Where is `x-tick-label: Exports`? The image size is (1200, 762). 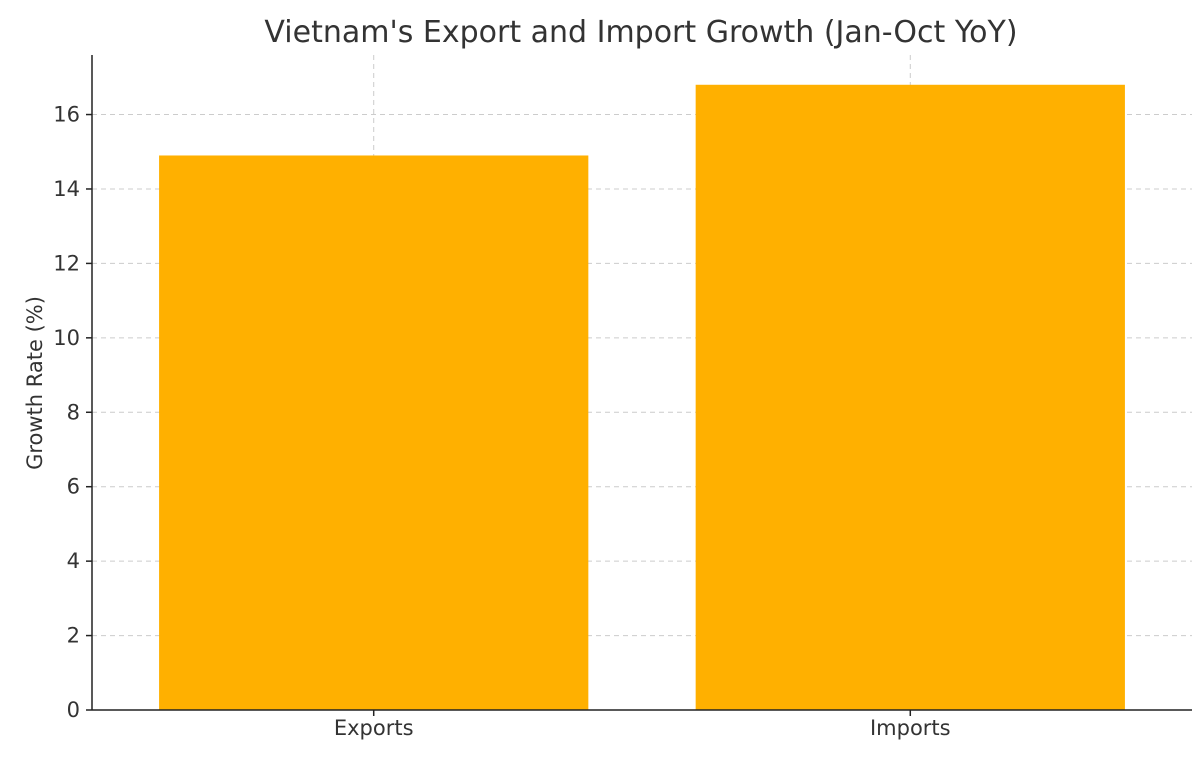
x-tick-label: Exports is located at coordinates (374, 728).